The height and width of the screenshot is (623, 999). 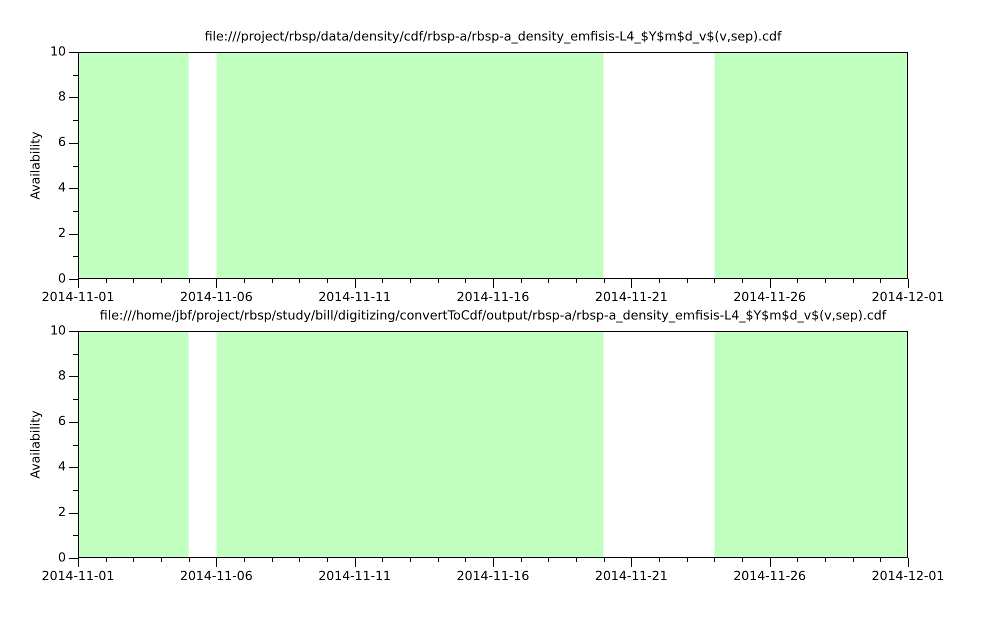 I want to click on chart-title: file:///project/rbsp/data/density/cdf/rbsp-a/rbsp-a_density_emfisis-L4_$Y$m$d_v$(v,sep).cdf, so click(x=493, y=36).